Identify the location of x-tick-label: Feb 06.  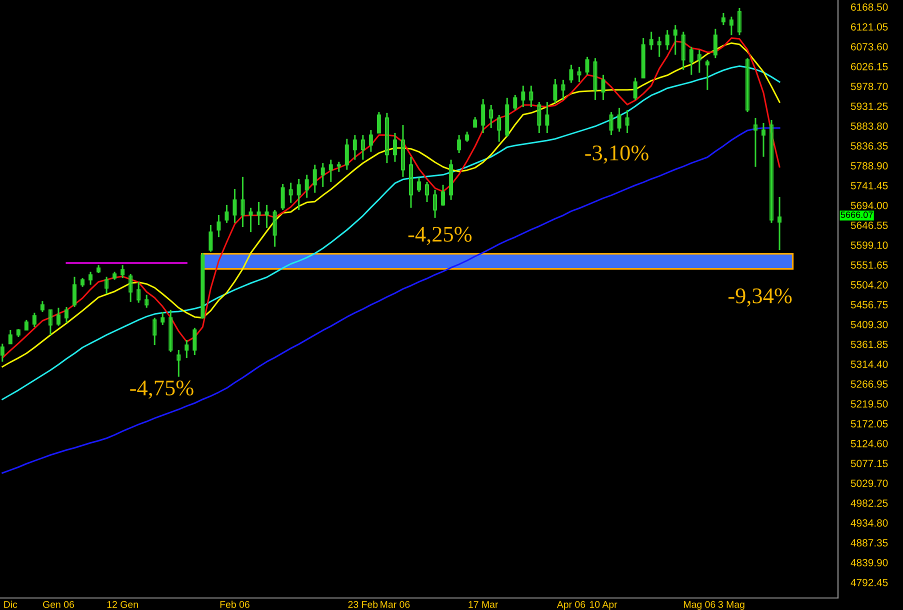
(235, 604).